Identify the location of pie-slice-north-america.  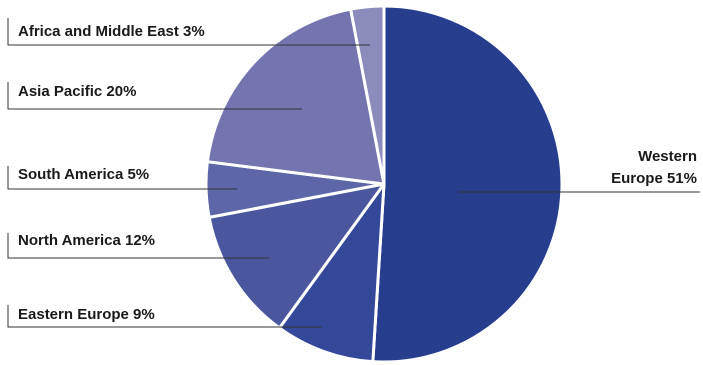
(296, 256).